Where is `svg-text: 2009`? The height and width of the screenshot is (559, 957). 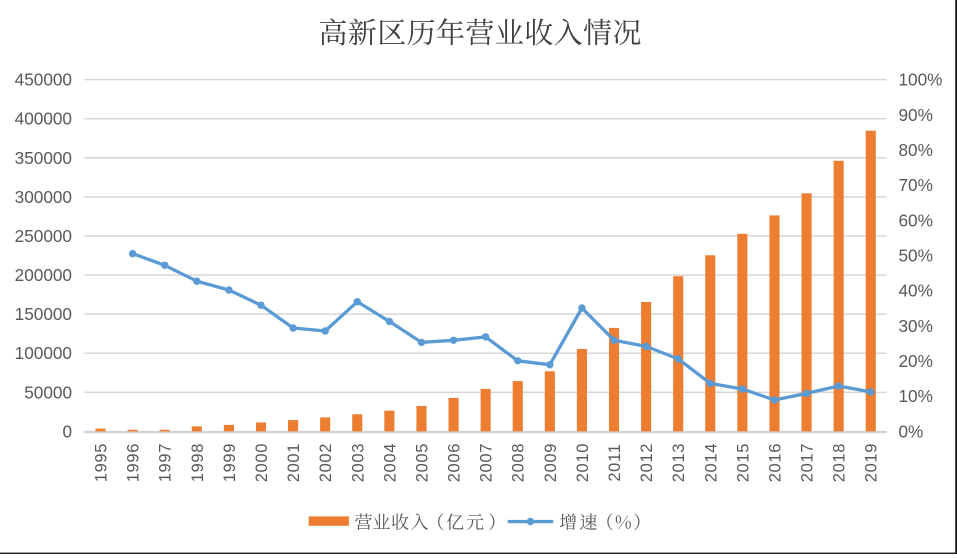 svg-text: 2009 is located at coordinates (551, 462).